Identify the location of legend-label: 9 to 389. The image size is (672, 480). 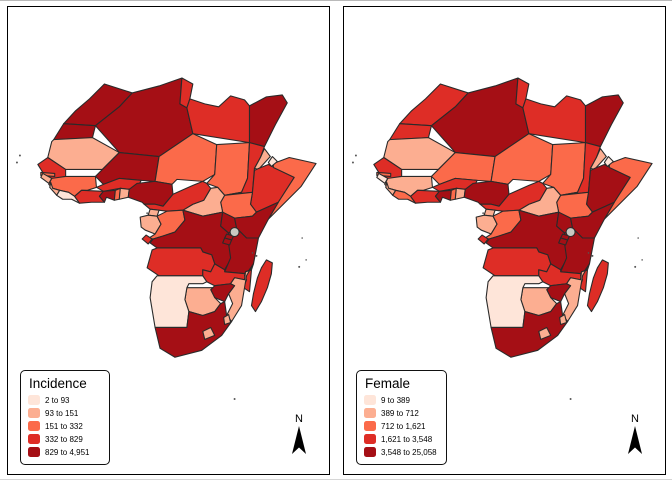
(395, 400).